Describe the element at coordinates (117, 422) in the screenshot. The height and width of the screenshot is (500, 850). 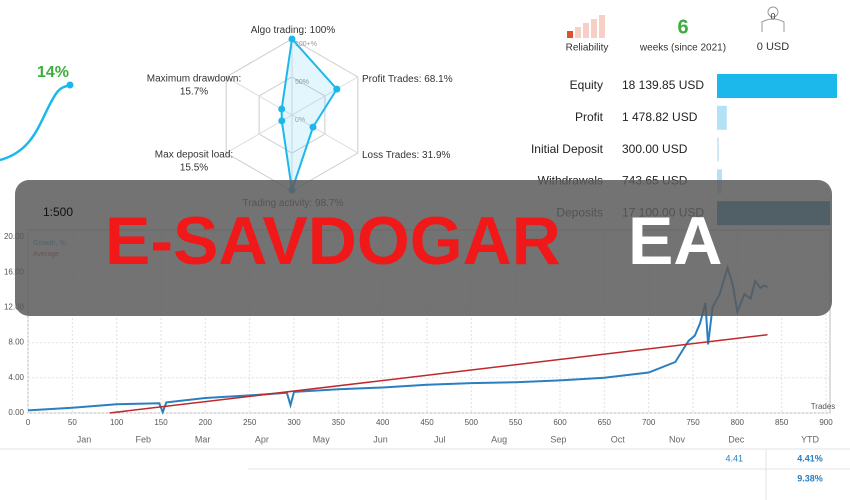
I see `x-tick-label: 100` at that location.